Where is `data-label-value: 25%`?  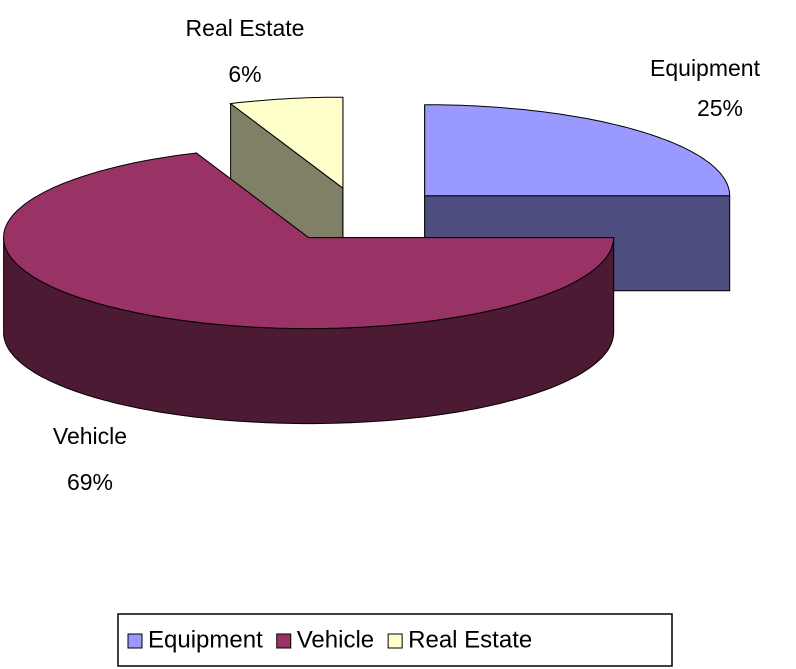
data-label-value: 25% is located at coordinates (720, 108).